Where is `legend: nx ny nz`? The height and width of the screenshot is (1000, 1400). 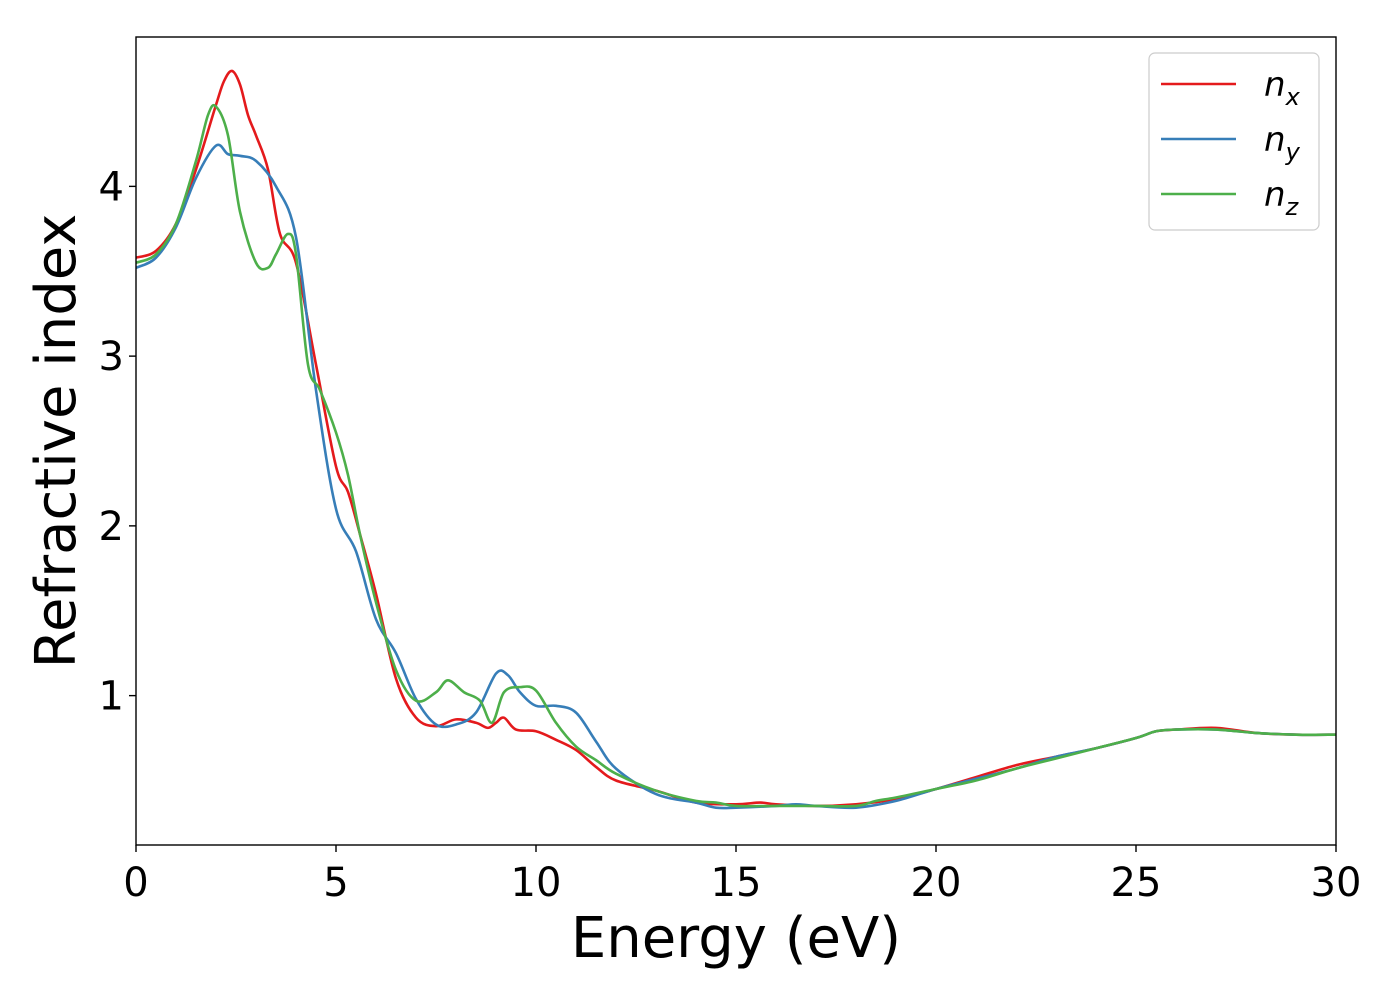 legend: nx ny nz is located at coordinates (1234, 141).